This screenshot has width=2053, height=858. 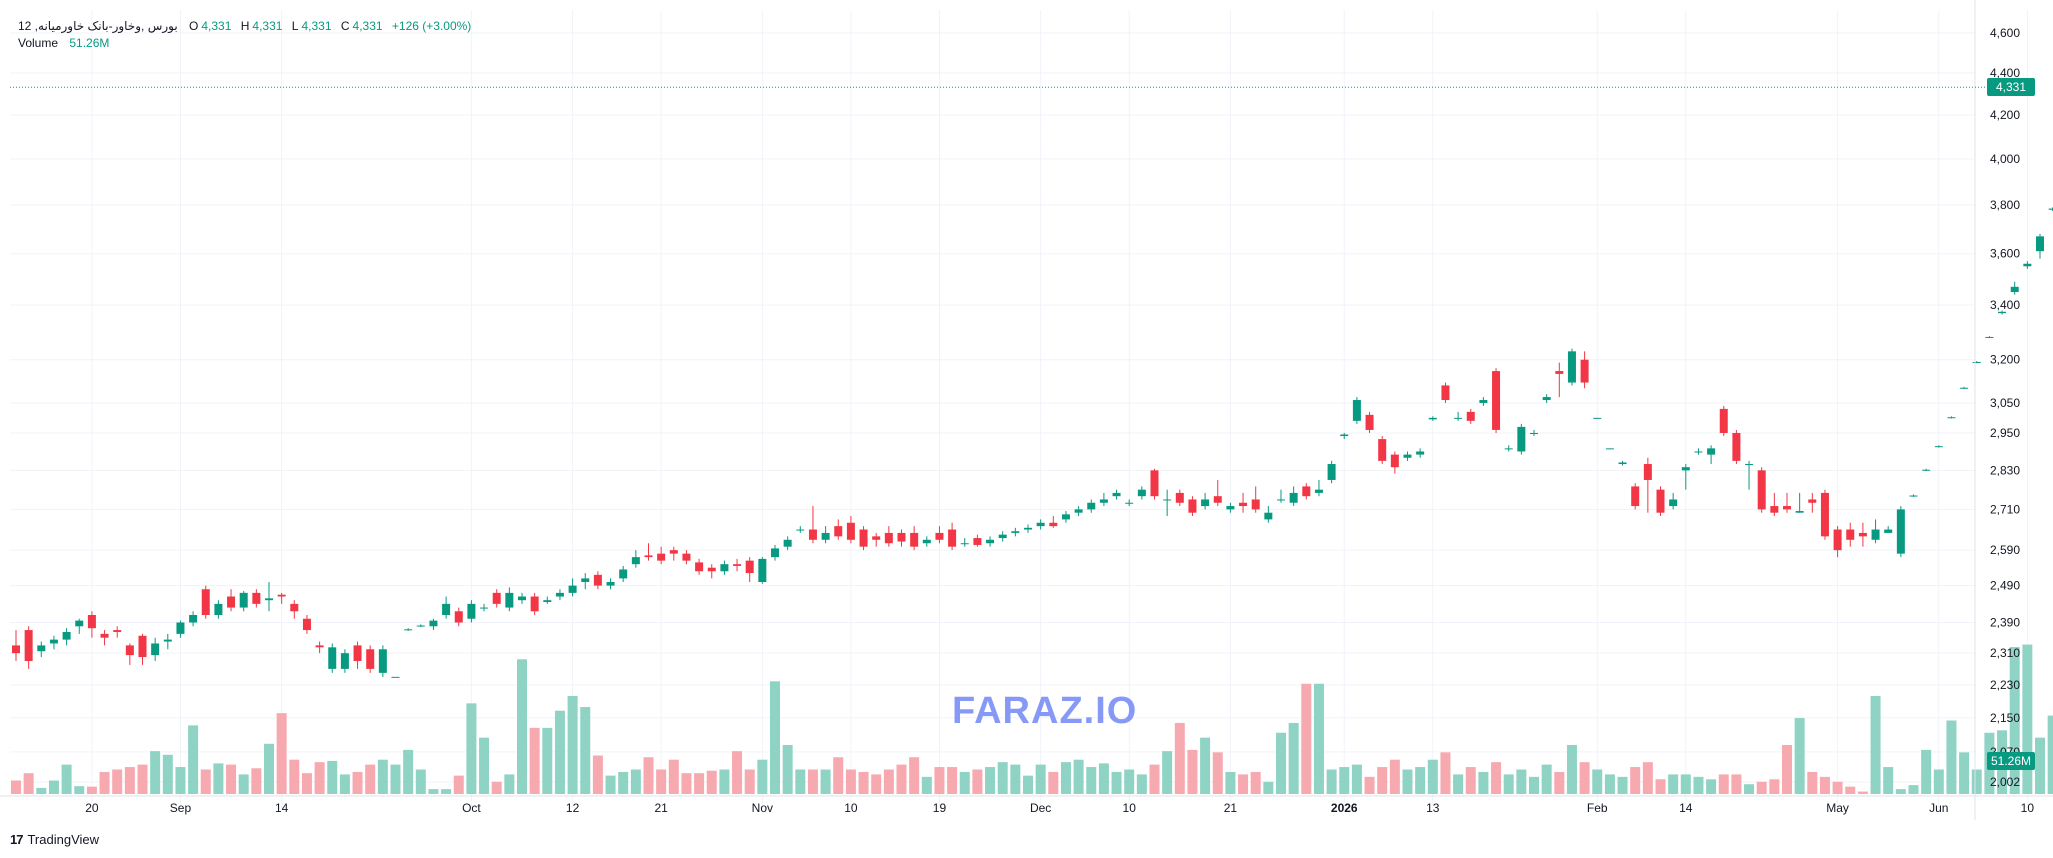 I want to click on close-value: 4,331, so click(x=367, y=26).